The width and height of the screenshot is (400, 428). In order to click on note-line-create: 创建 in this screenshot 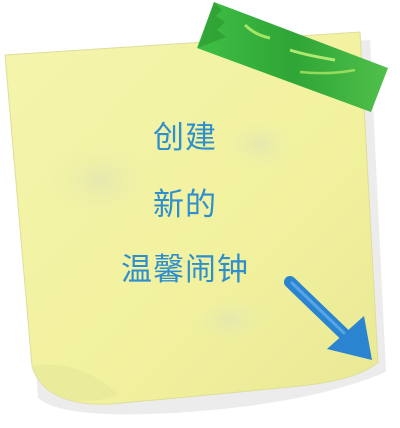, I will do `click(185, 138)`.